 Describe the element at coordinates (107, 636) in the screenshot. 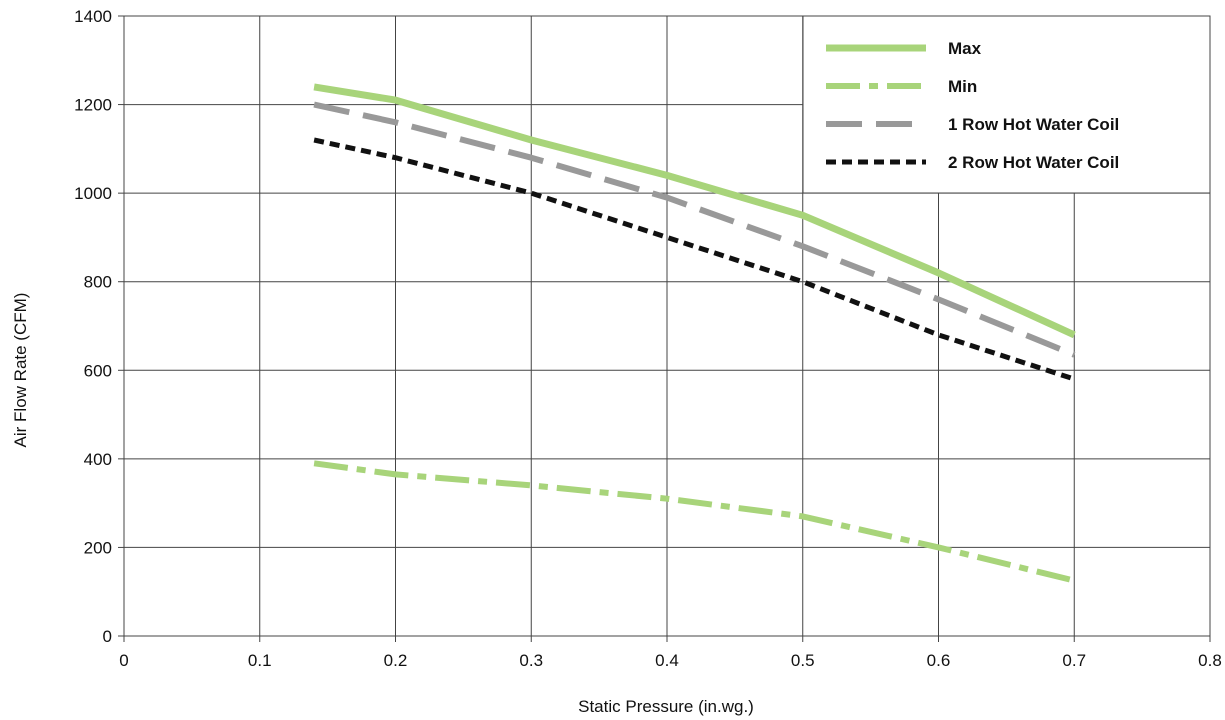

I see `y-tick-label: 0` at that location.